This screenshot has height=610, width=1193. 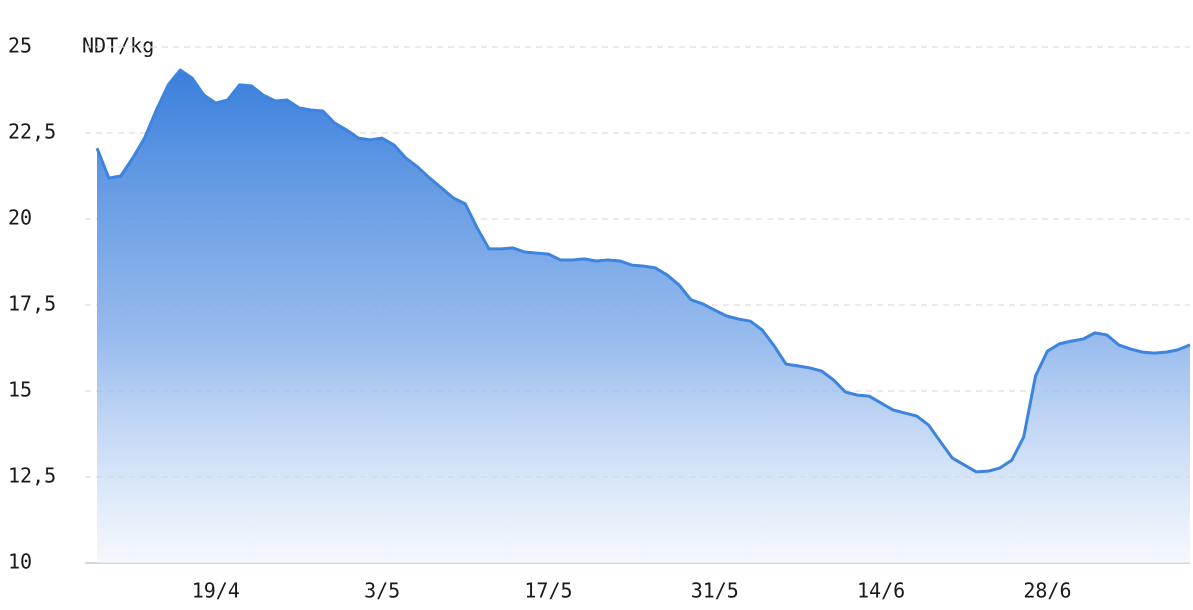 What do you see at coordinates (1047, 591) in the screenshot?
I see `x-tick-label: 28/6` at bounding box center [1047, 591].